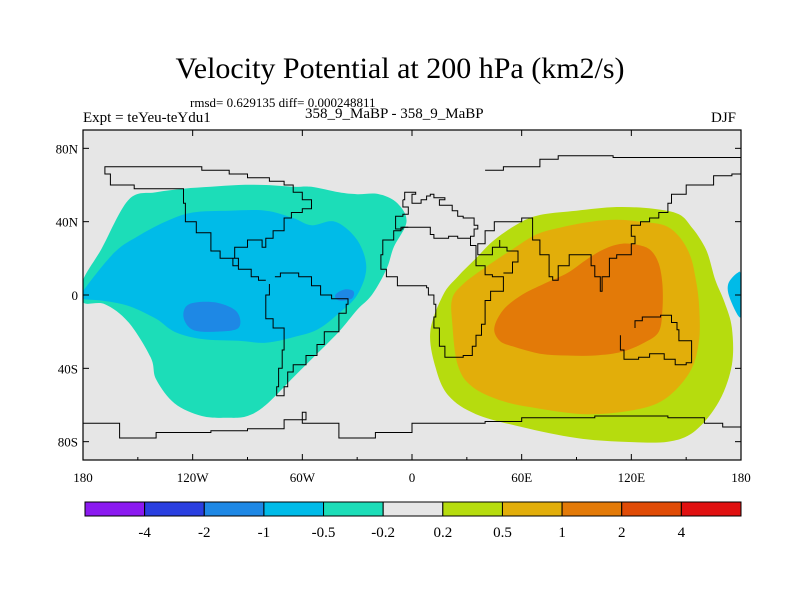 This screenshot has width=800, height=600. I want to click on run-subtitle: 358_9_MaBP - 358_9_MaBP, so click(394, 114).